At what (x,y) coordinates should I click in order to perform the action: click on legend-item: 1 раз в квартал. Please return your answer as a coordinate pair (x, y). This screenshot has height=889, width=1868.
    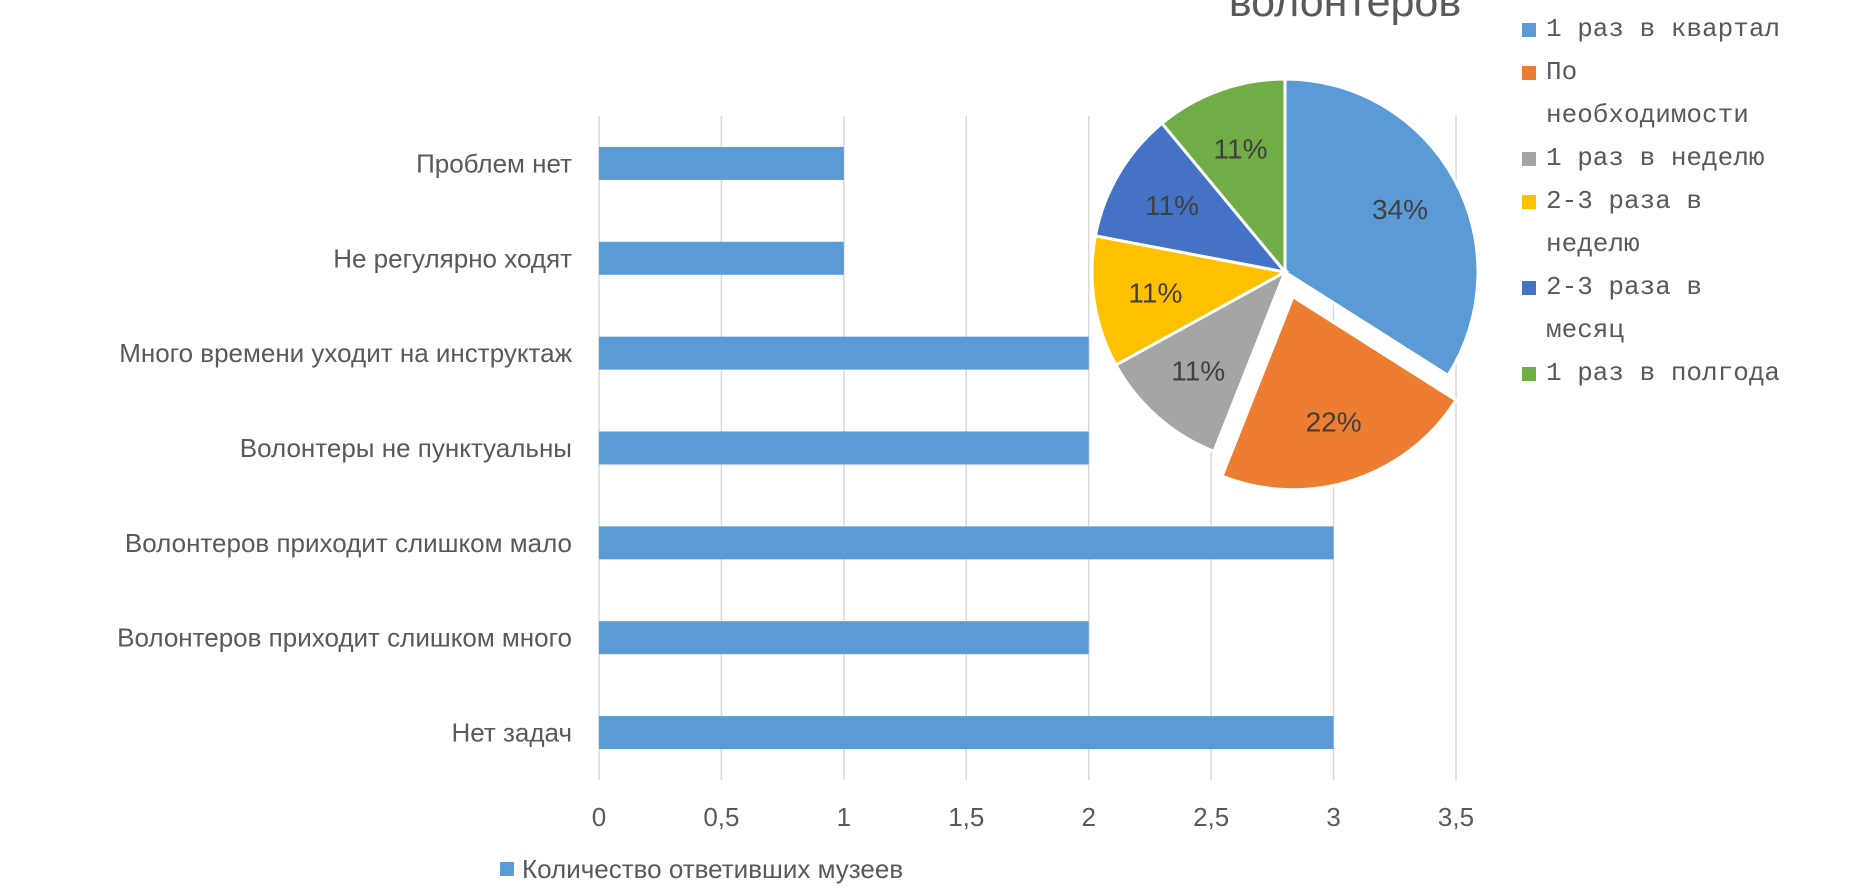
    Looking at the image, I should click on (1652, 29).